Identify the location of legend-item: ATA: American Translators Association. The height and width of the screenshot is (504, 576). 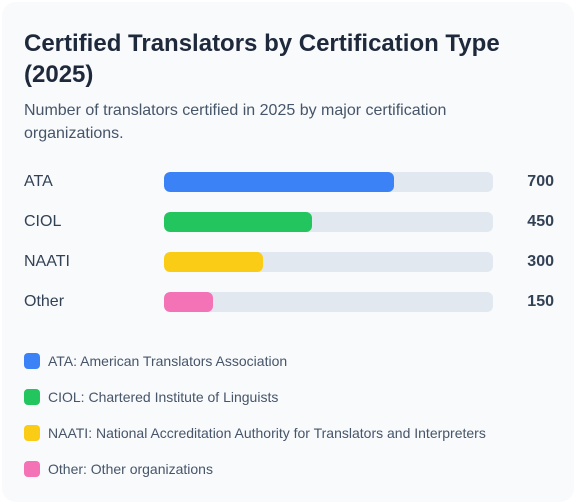
(294, 361).